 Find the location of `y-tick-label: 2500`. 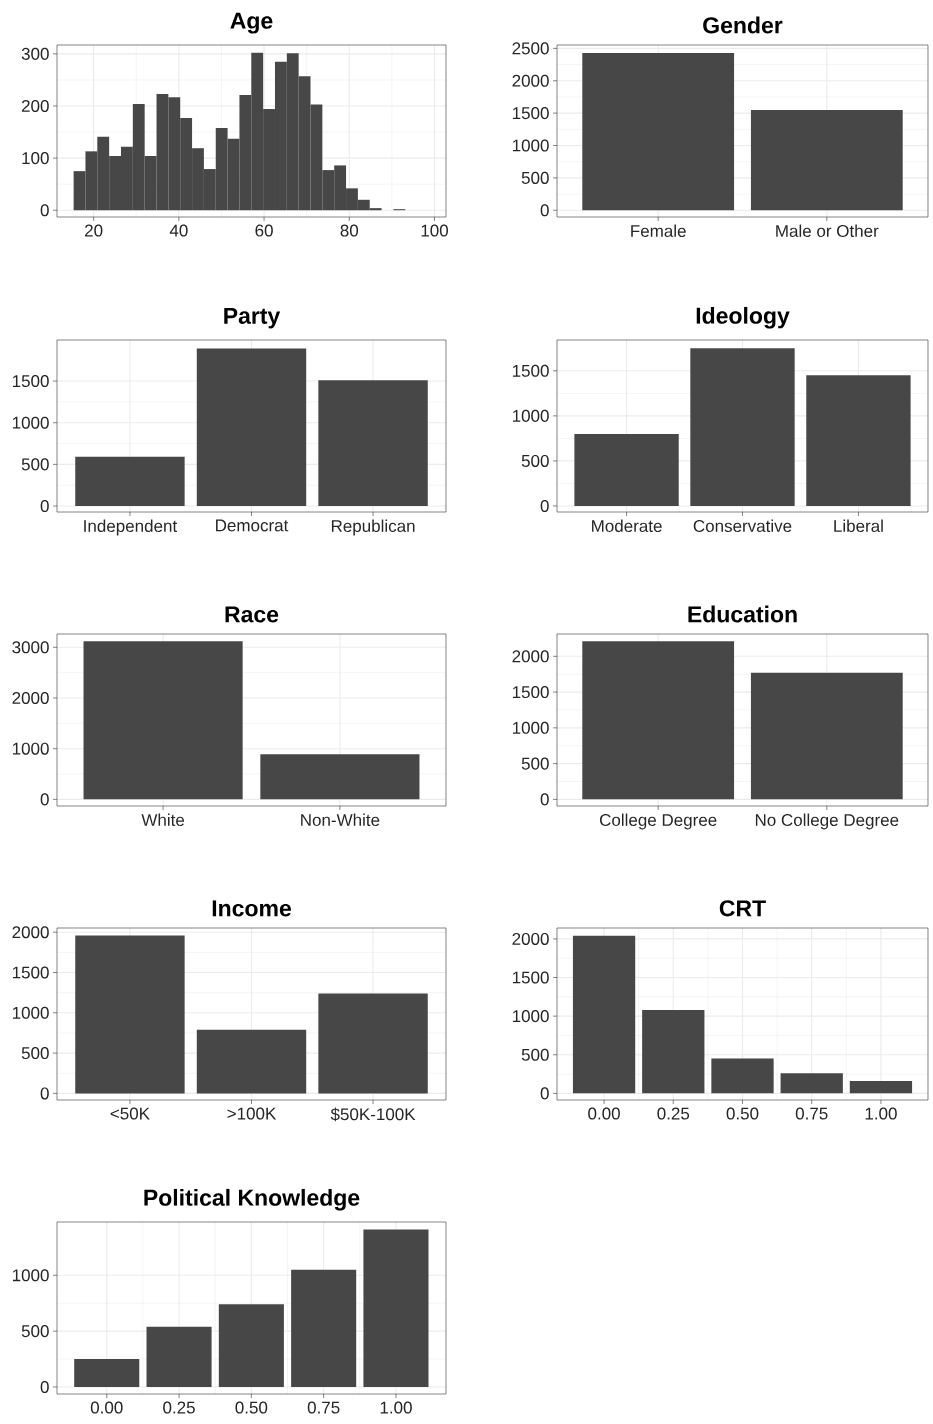

y-tick-label: 2500 is located at coordinates (530, 48).